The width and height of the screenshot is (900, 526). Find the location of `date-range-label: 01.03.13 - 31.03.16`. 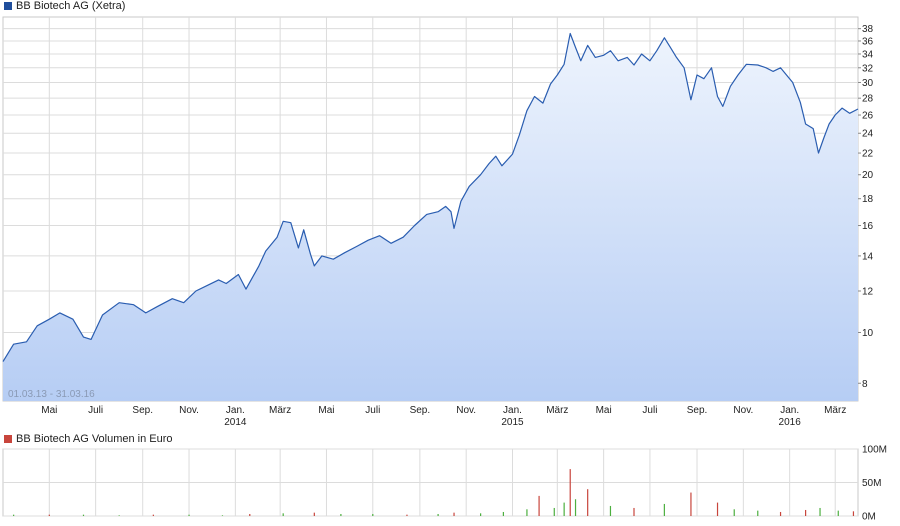

date-range-label: 01.03.13 - 31.03.16 is located at coordinates (51, 394).